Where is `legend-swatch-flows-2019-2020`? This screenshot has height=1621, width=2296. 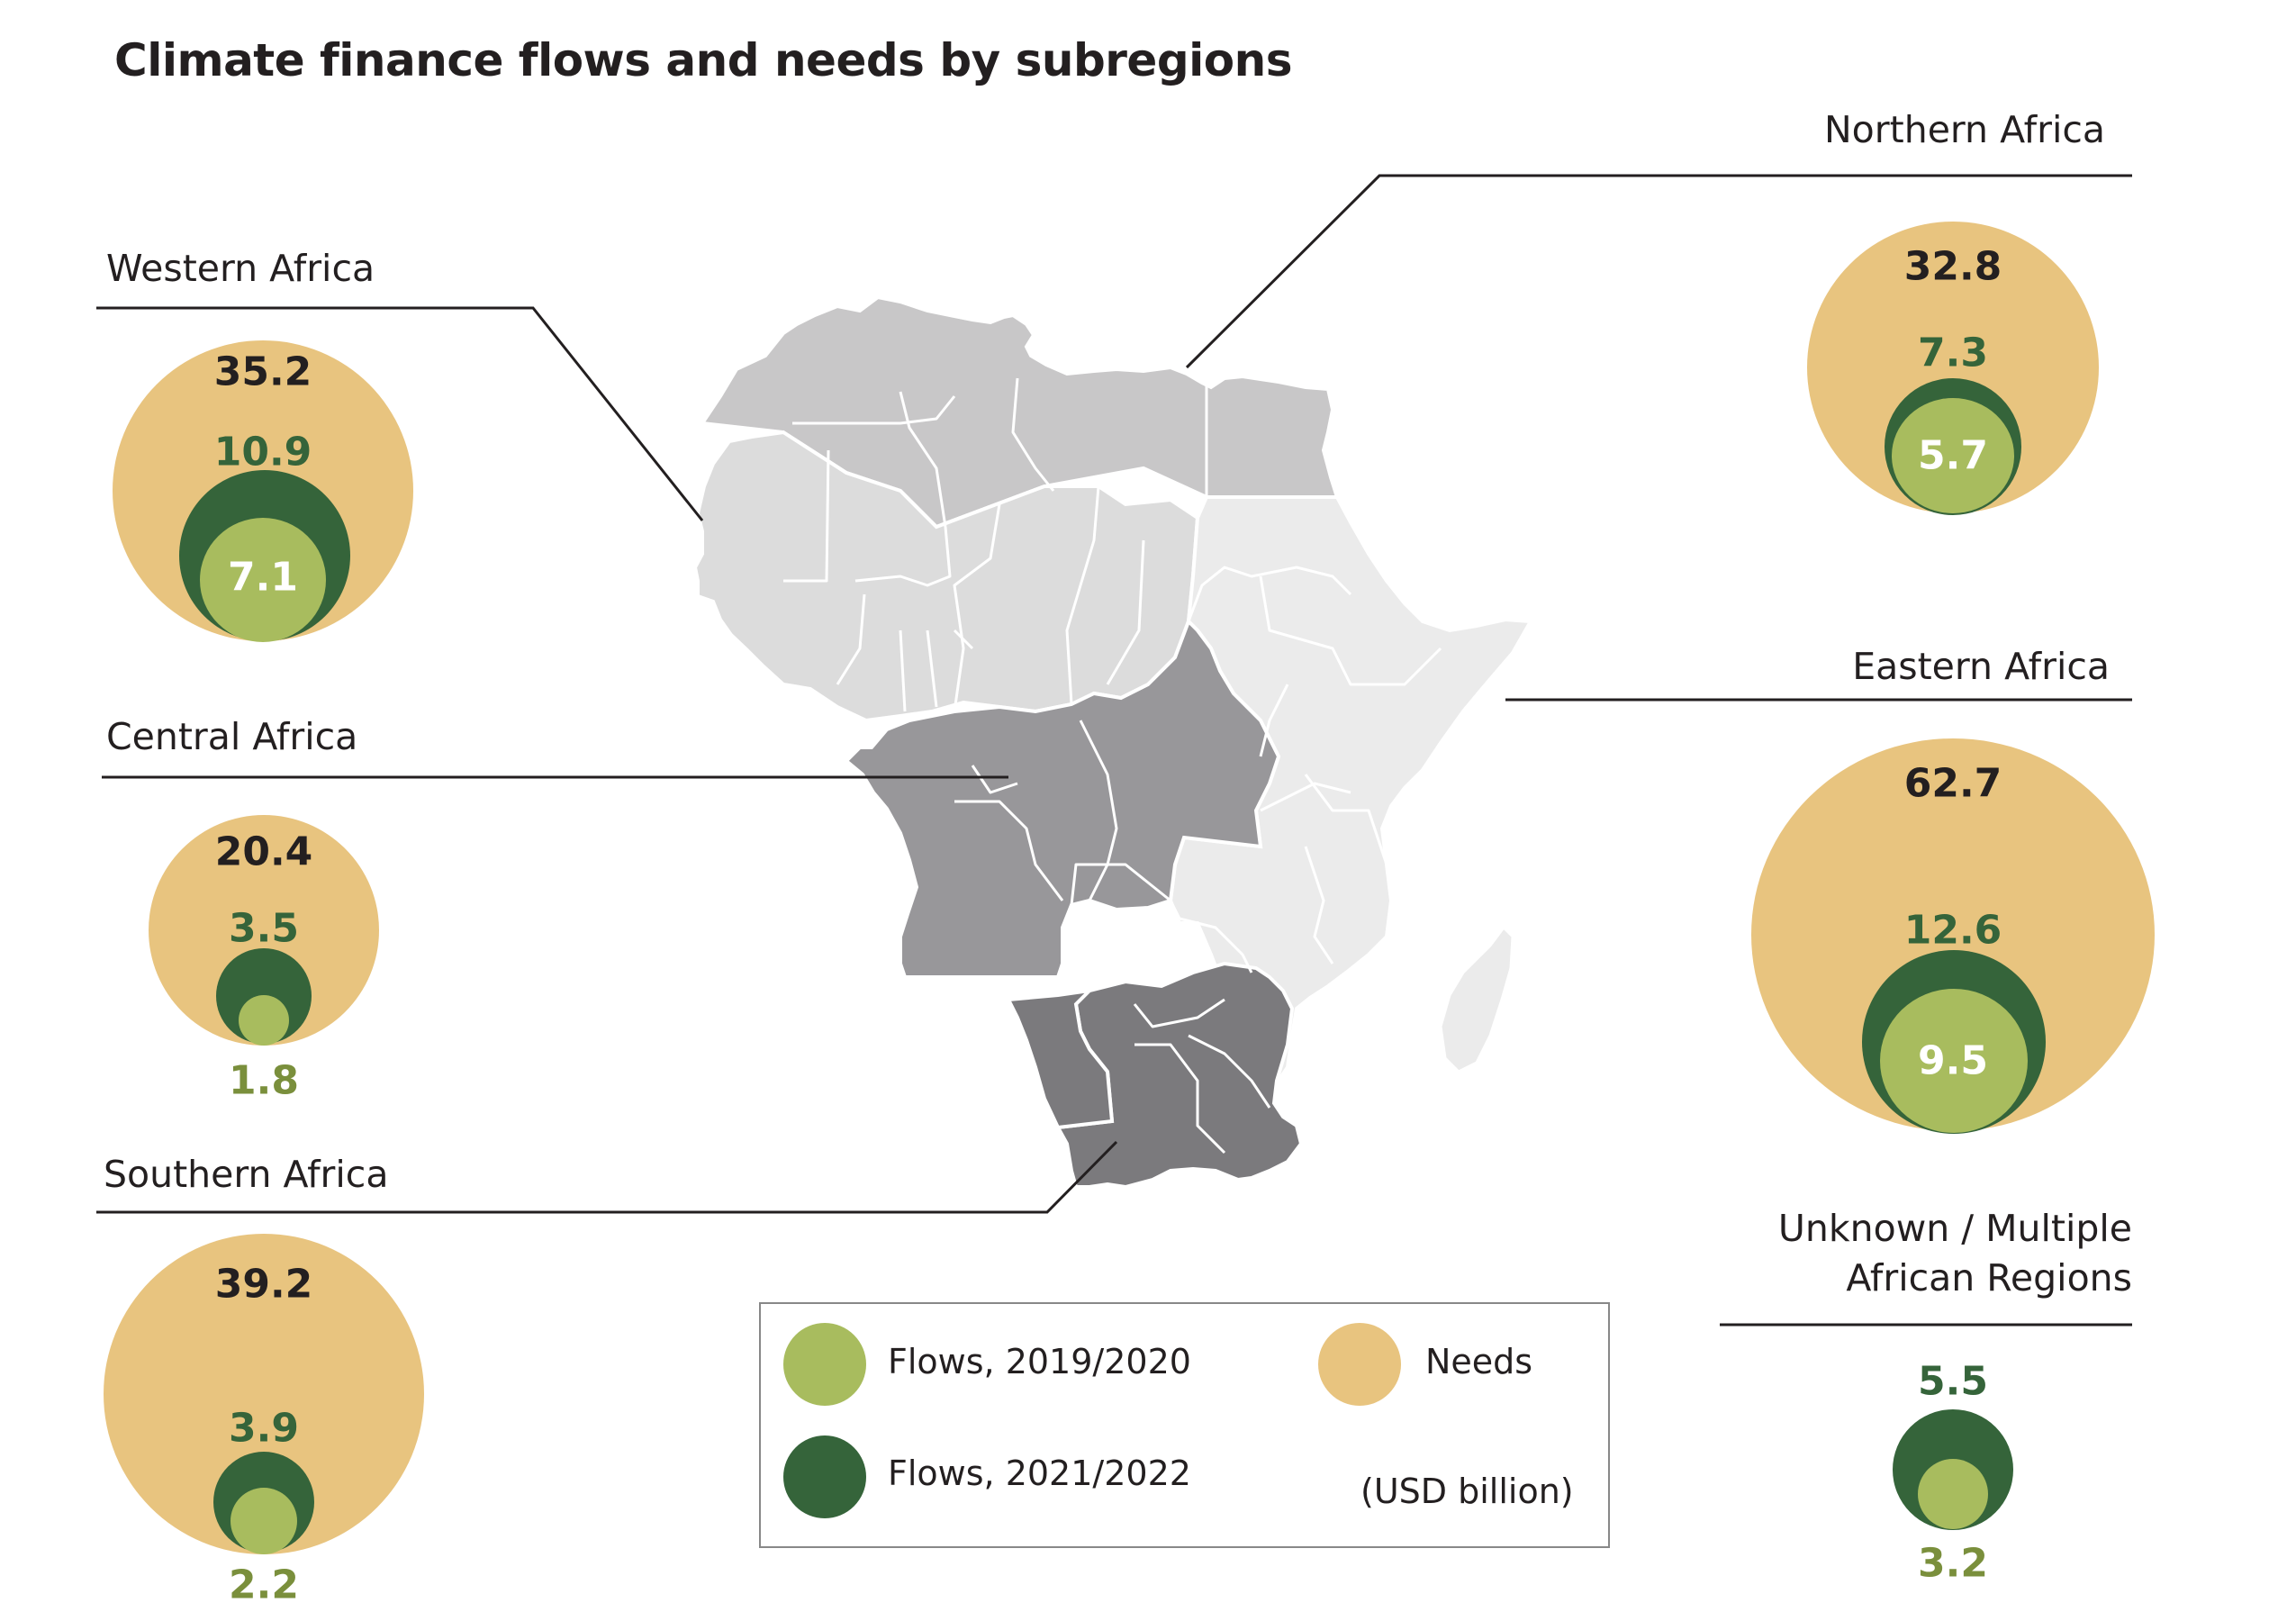
legend-swatch-flows-2019-2020 is located at coordinates (824, 1364).